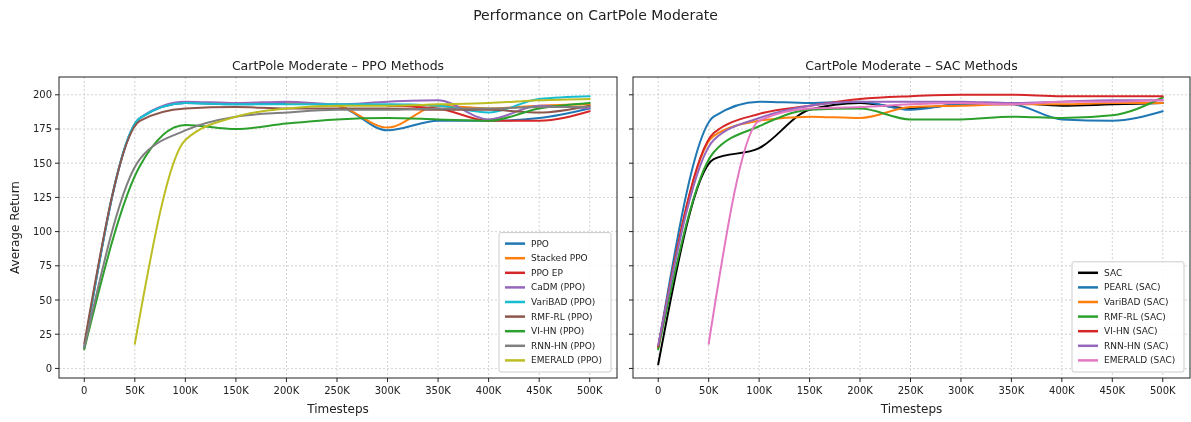 This screenshot has width=1191, height=422. What do you see at coordinates (45, 334) in the screenshot?
I see `y-tick-label: 25` at bounding box center [45, 334].